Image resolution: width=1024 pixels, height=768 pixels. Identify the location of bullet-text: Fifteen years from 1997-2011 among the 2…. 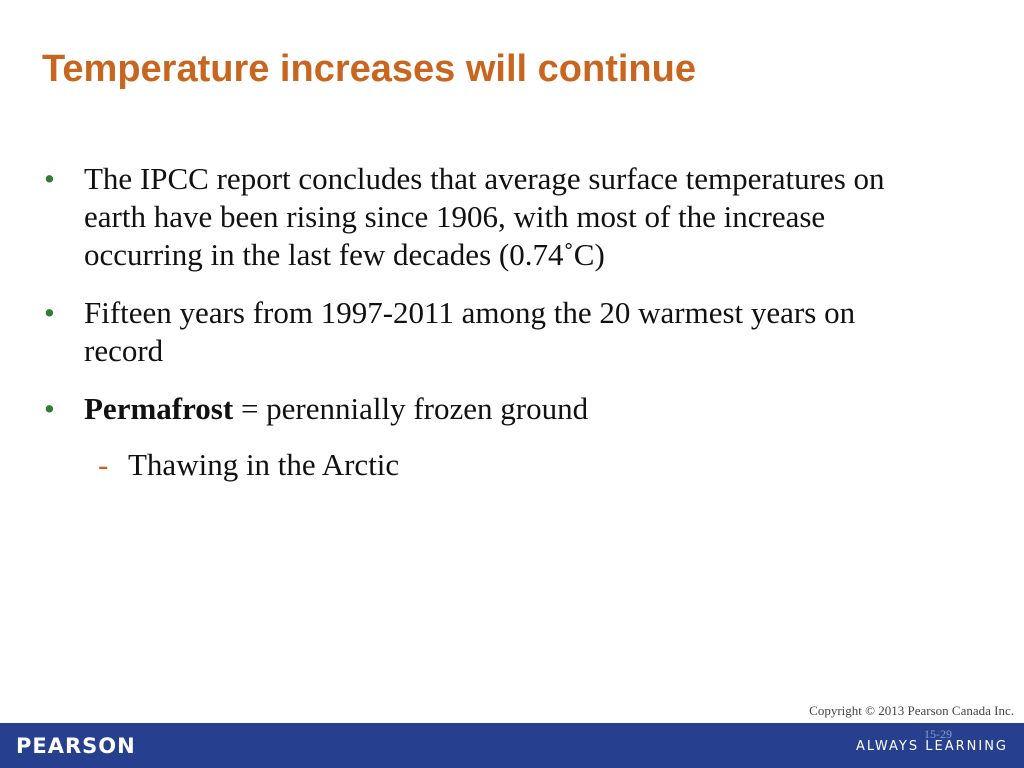
(470, 331).